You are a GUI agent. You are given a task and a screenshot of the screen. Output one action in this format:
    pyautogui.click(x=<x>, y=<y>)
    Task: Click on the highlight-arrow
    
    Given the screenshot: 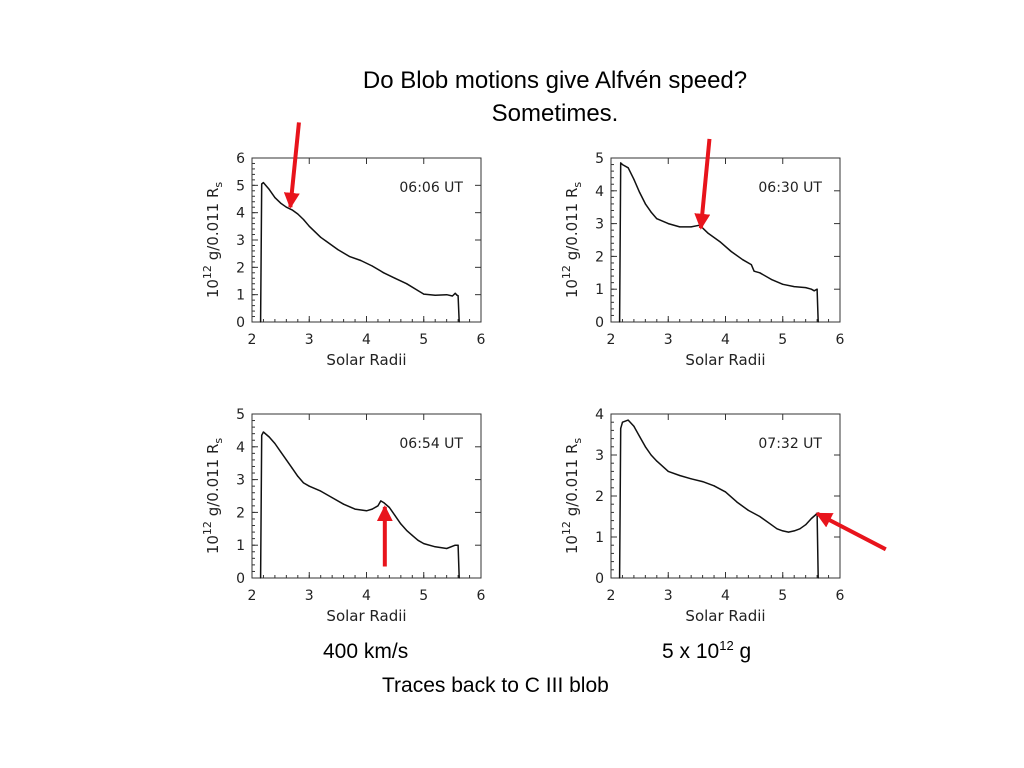 What is the action you would take?
    pyautogui.click(x=851, y=531)
    